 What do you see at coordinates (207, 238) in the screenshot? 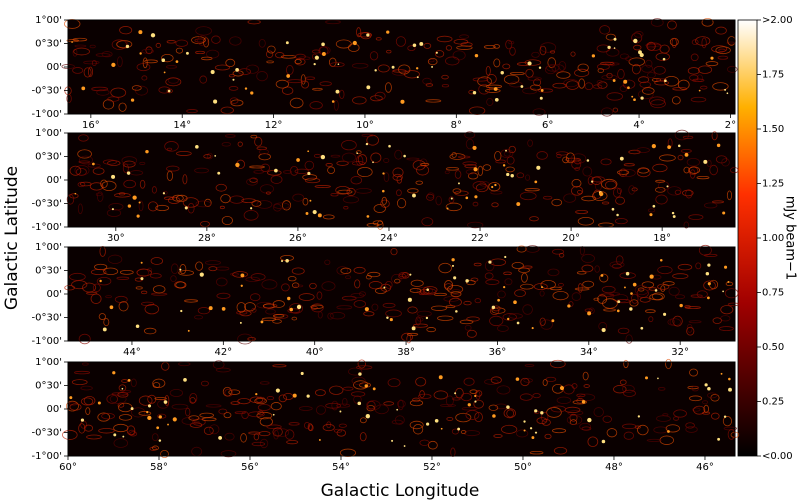
I see `x-tick-label: 28°` at bounding box center [207, 238].